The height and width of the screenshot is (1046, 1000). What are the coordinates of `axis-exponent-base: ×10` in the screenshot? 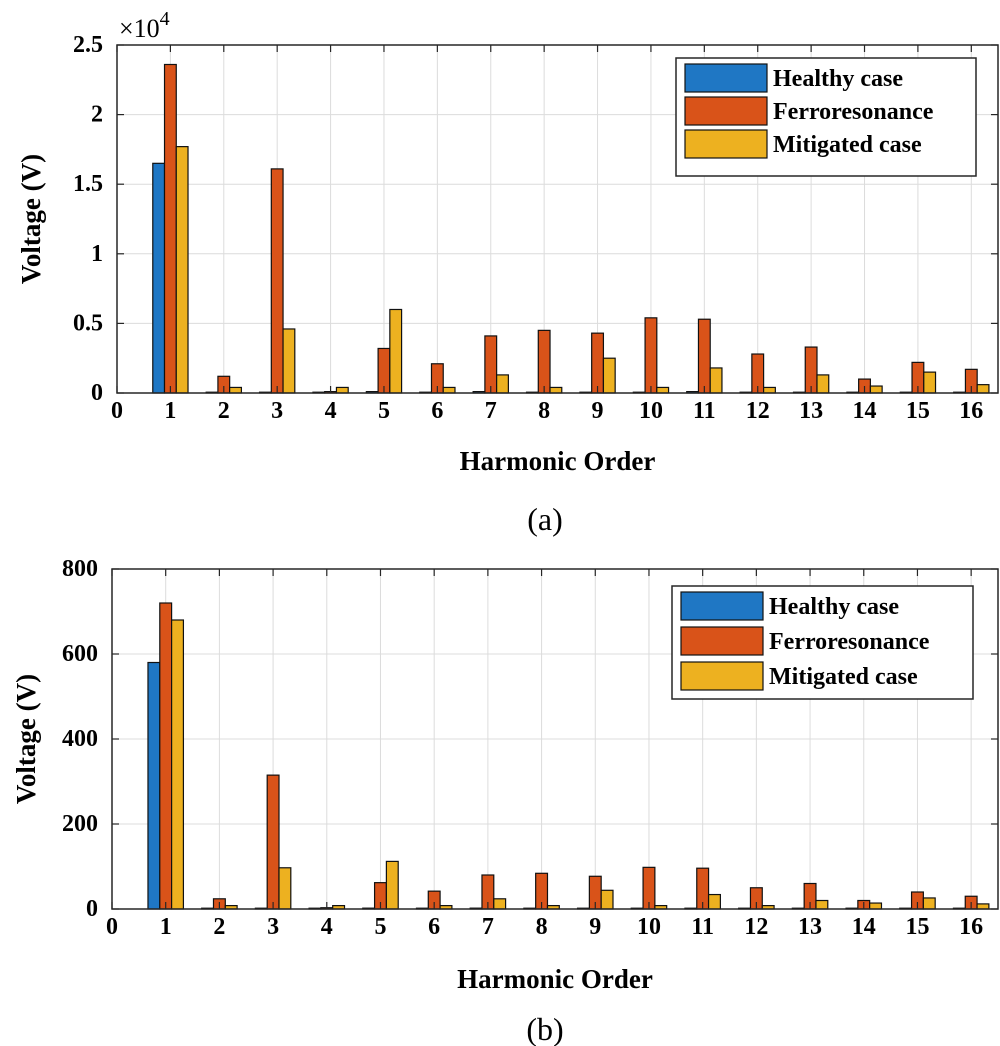 It's located at (139, 28).